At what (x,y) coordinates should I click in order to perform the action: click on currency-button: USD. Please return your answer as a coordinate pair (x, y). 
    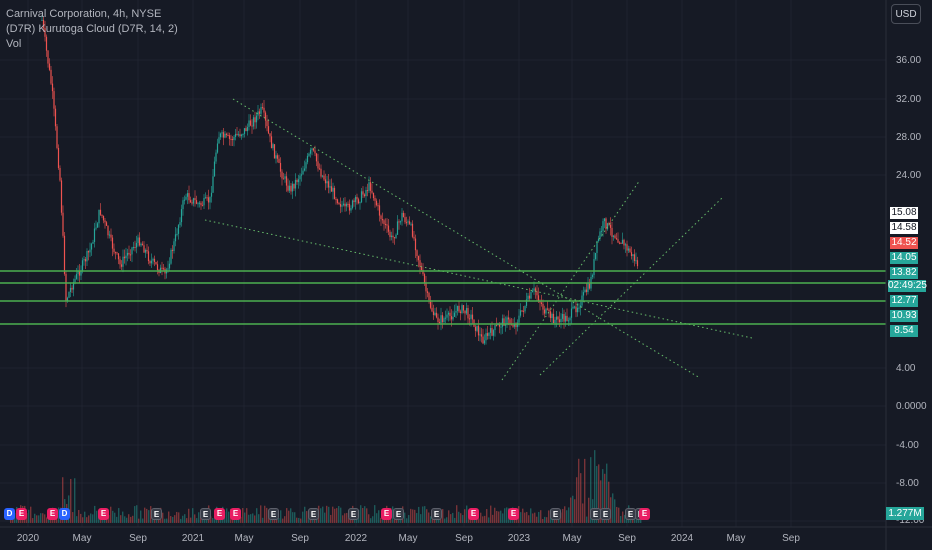
    Looking at the image, I should click on (906, 14).